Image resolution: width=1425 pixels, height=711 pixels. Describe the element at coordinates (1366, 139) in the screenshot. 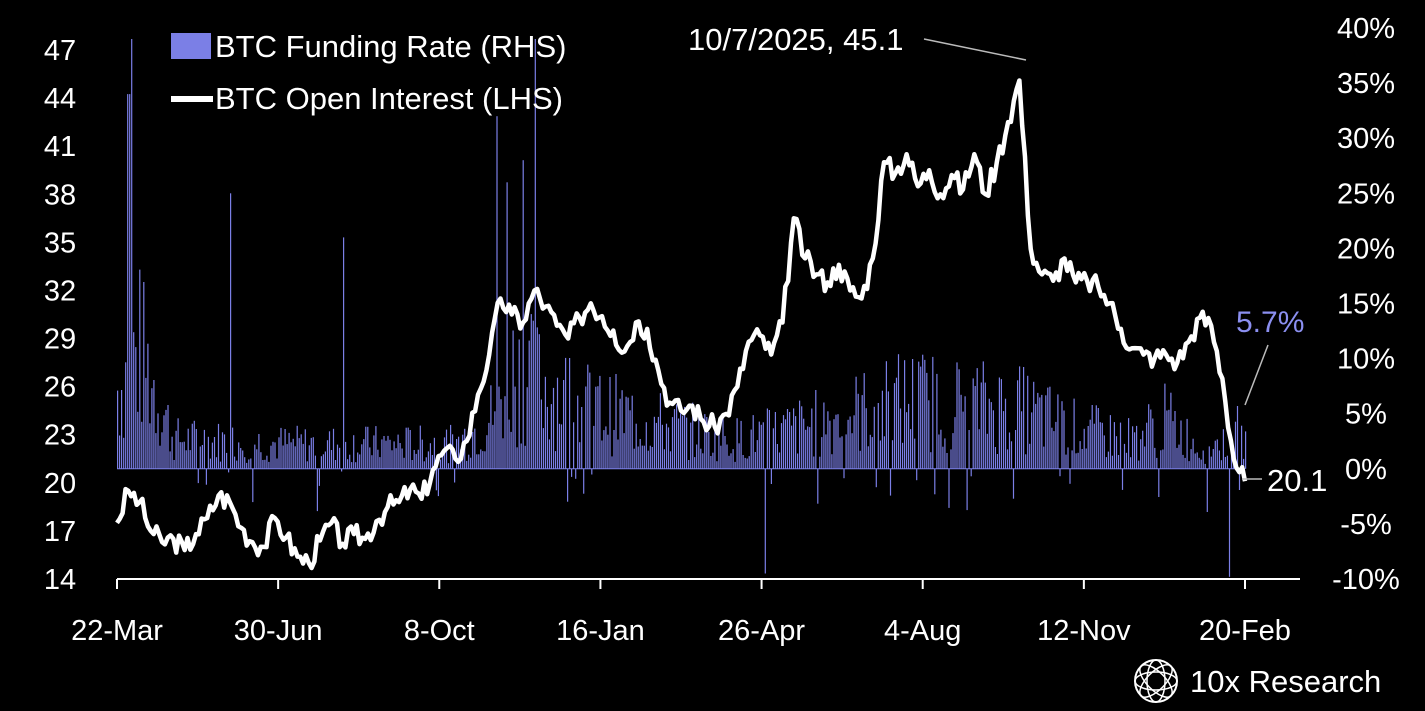

I see `right-tick-label: 30%` at that location.